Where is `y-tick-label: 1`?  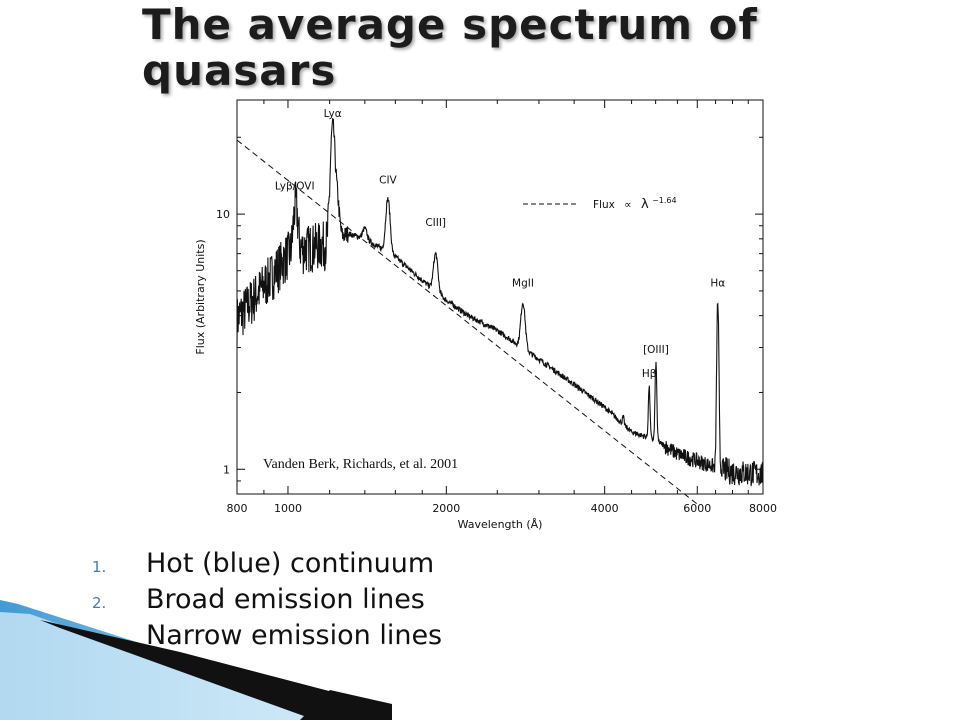
y-tick-label: 1 is located at coordinates (226, 469).